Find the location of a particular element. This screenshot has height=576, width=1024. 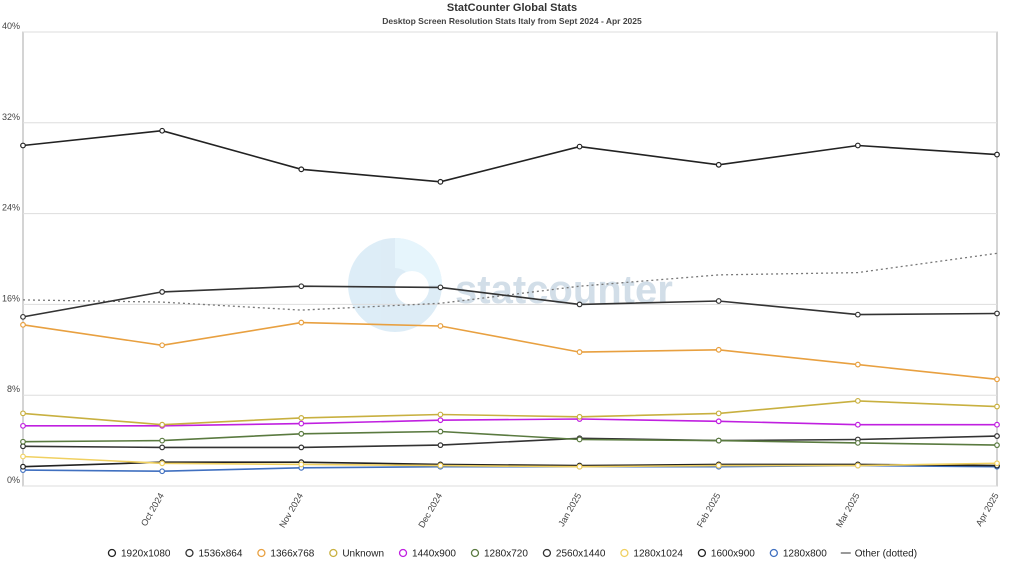

legend-item: 1280x1024 is located at coordinates (651, 554).